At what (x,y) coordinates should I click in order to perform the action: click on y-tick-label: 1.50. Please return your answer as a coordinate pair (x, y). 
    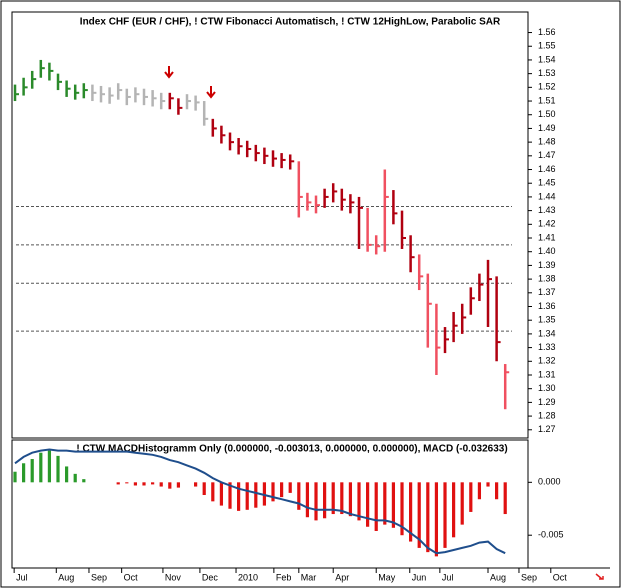
    Looking at the image, I should click on (547, 114).